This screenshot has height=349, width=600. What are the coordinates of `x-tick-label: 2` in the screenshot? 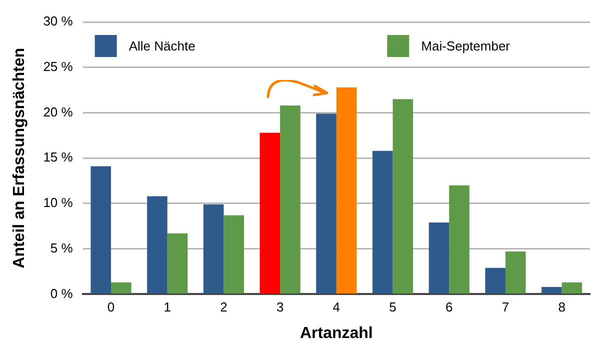 It's located at (224, 307).